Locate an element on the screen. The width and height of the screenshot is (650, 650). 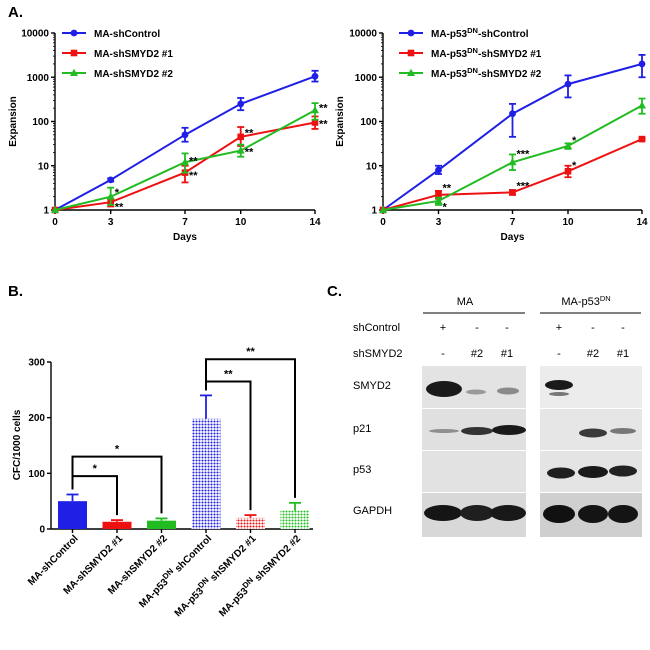
panel-letter-a: A. is located at coordinates (15, 12).